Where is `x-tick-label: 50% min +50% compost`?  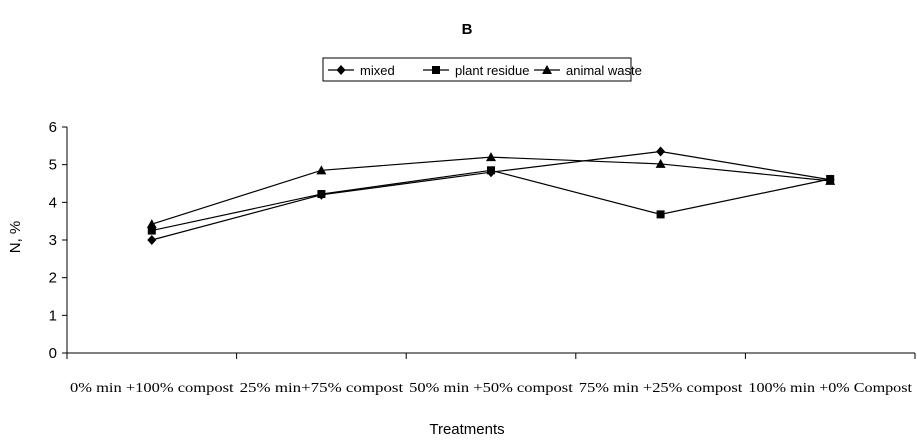 x-tick-label: 50% min +50% compost is located at coordinates (491, 387).